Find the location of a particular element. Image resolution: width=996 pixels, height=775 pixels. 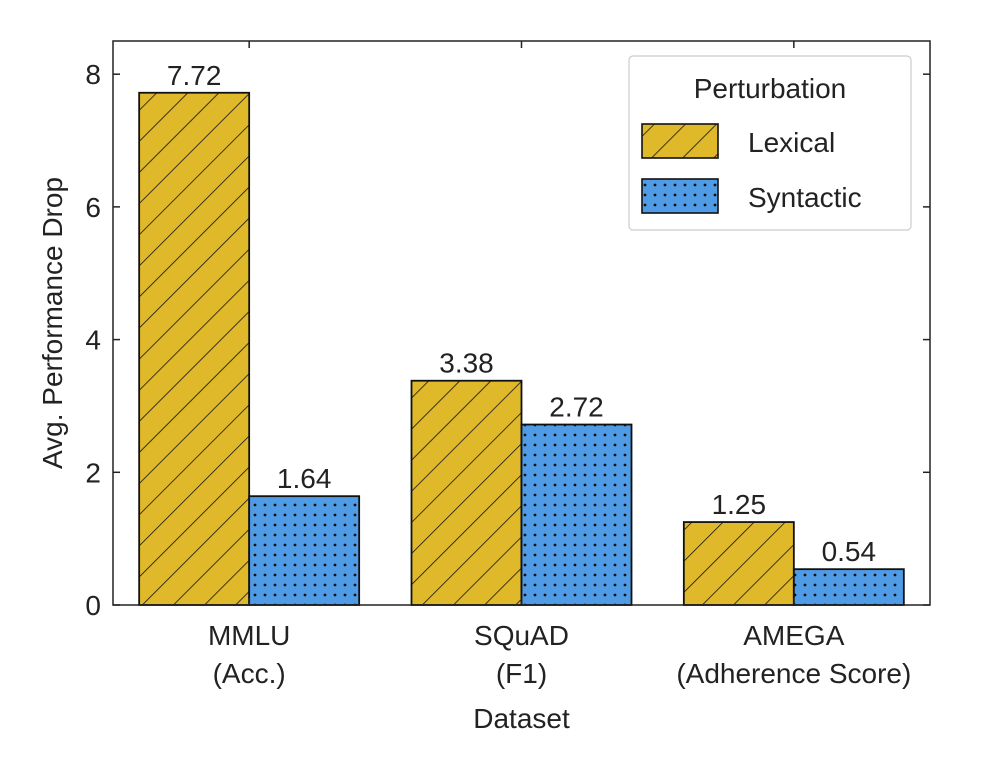

x-axis-title: Dataset is located at coordinates (521, 718).